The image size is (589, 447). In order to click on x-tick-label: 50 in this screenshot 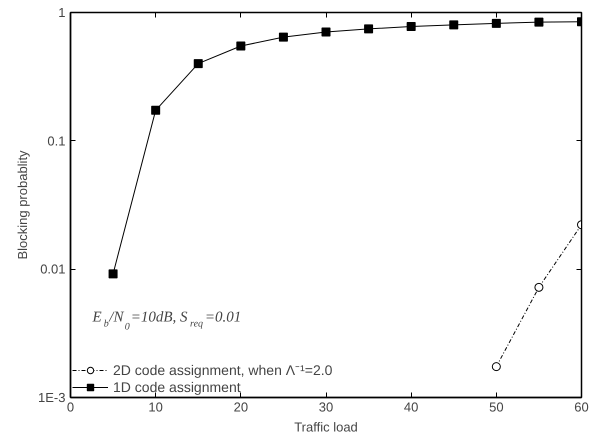, I will do `click(496, 407)`.